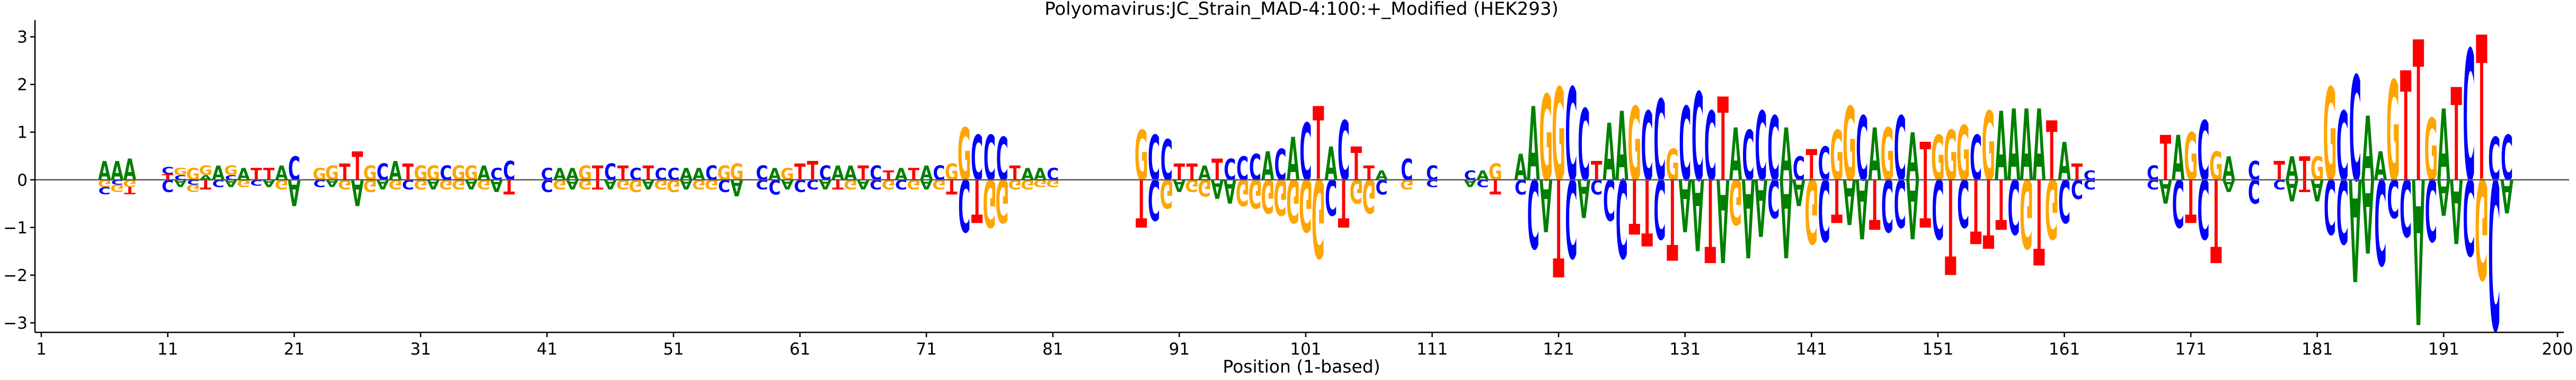 This screenshot has width=2576, height=380. I want to click on x-tick-label: 151, so click(1937, 350).